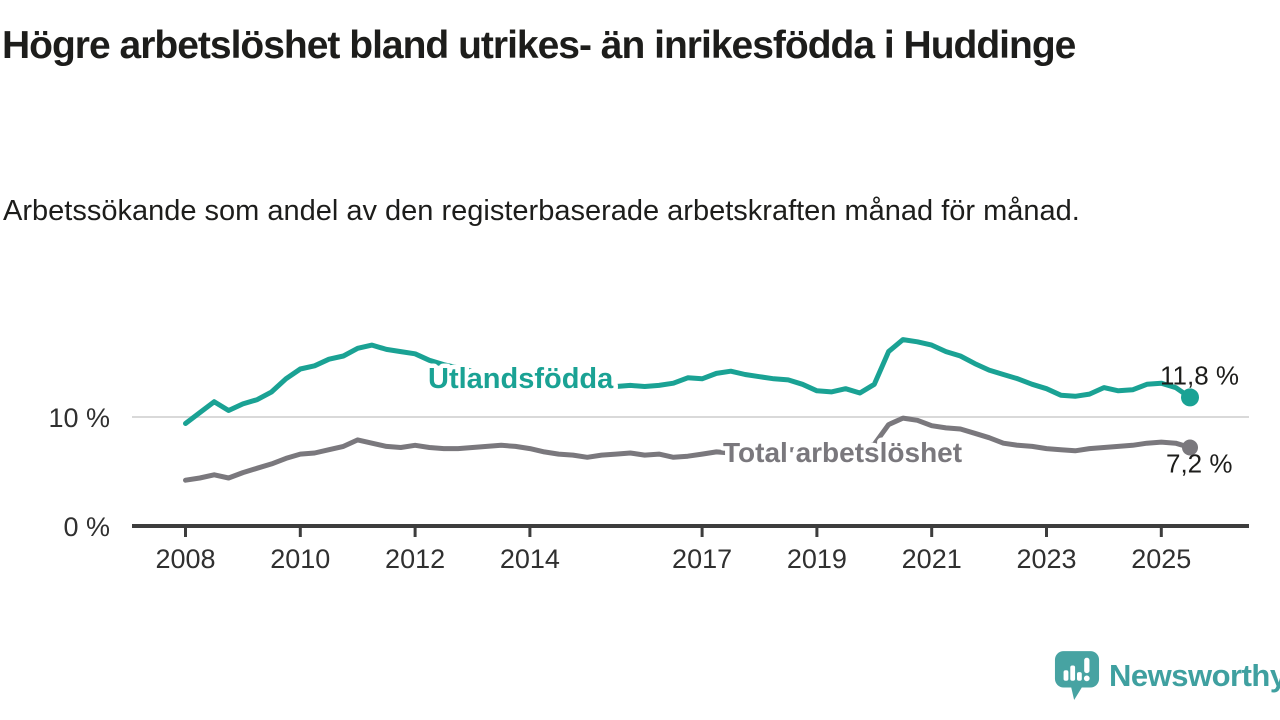 The height and width of the screenshot is (720, 1280). What do you see at coordinates (1199, 375) in the screenshot?
I see `end-value-label-0: 11,8 %` at bounding box center [1199, 375].